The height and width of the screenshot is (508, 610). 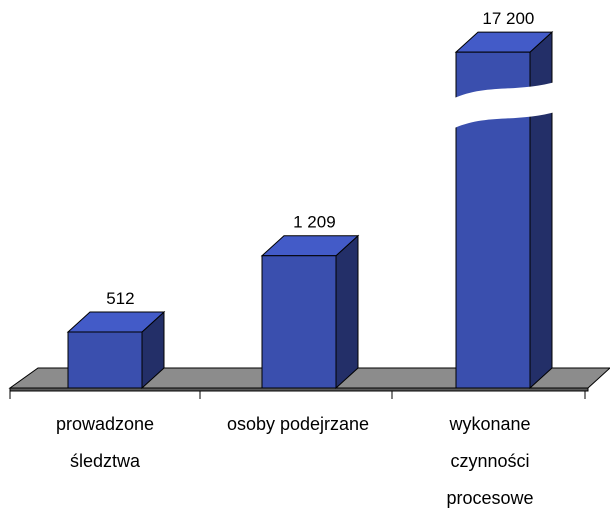 I want to click on value-label: 17 200, so click(x=508, y=18).